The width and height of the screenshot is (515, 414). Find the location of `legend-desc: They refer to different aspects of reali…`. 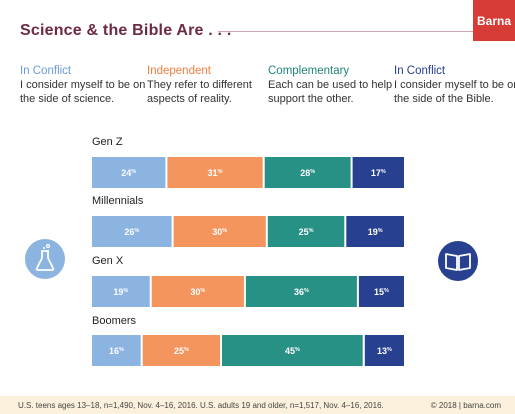

legend-desc: They refer to different aspects of reali… is located at coordinates (199, 92).